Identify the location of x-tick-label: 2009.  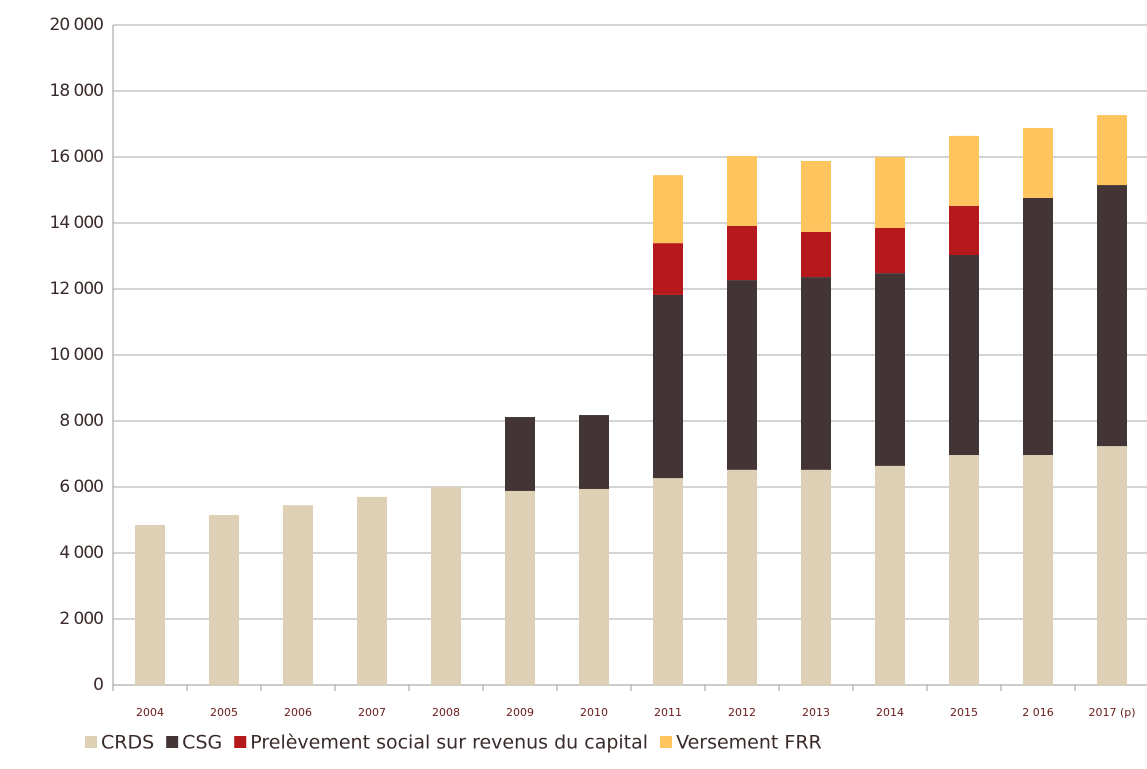
(520, 712).